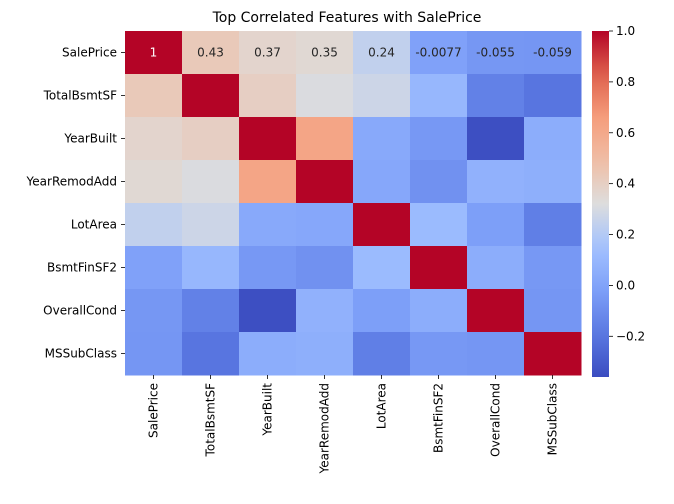  I want to click on cell-annotation: -0.059, so click(552, 53).